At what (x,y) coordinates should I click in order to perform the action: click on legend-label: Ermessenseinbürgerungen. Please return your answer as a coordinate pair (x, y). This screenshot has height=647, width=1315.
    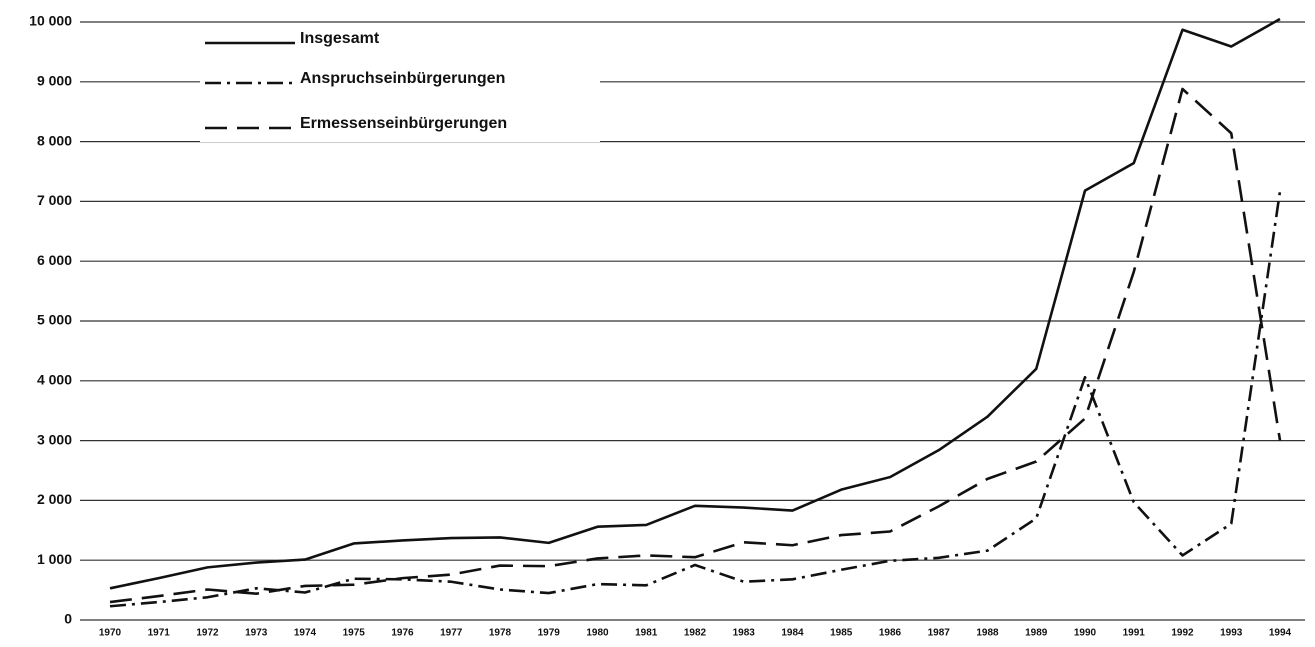
    Looking at the image, I should click on (403, 123).